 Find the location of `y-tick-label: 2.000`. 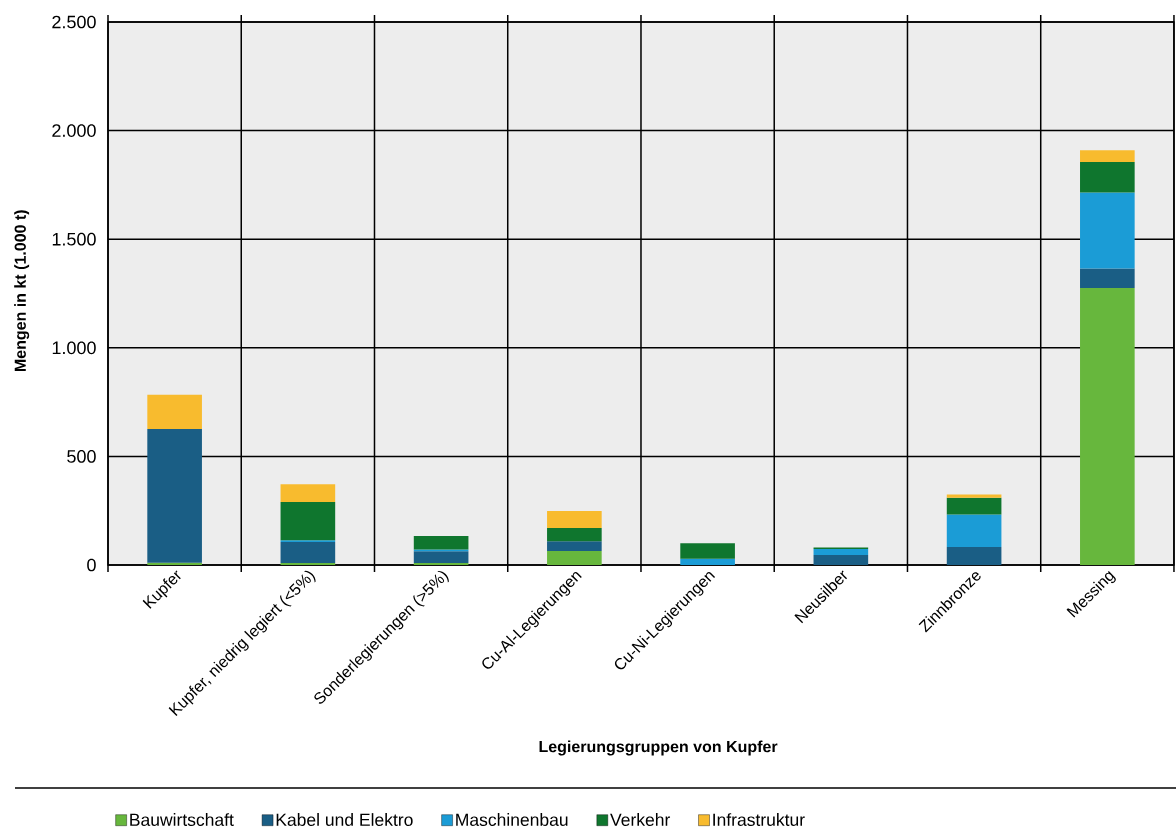

y-tick-label: 2.000 is located at coordinates (74, 130).